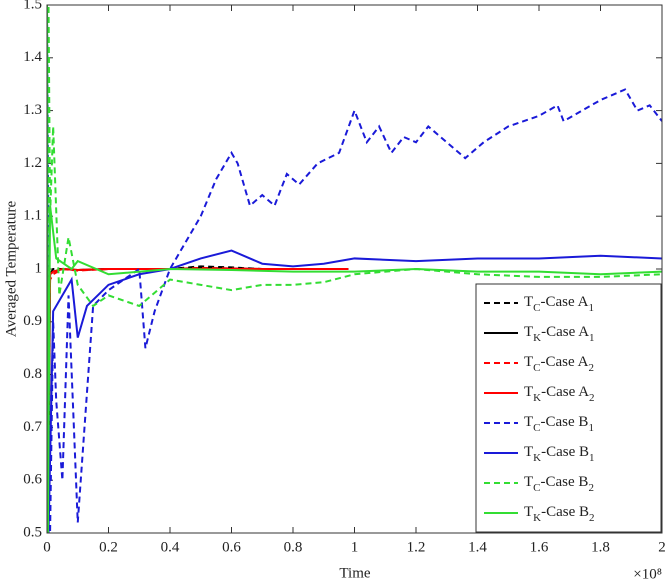  Describe the element at coordinates (539, 547) in the screenshot. I see `x-tick-label: 1.6` at that location.